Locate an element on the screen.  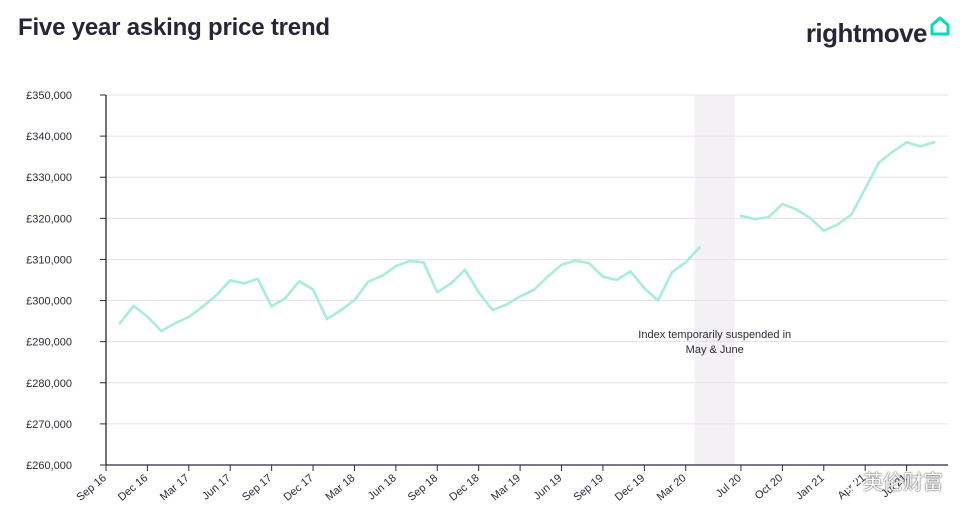
rightmove-logo: rightmove is located at coordinates (878, 33).